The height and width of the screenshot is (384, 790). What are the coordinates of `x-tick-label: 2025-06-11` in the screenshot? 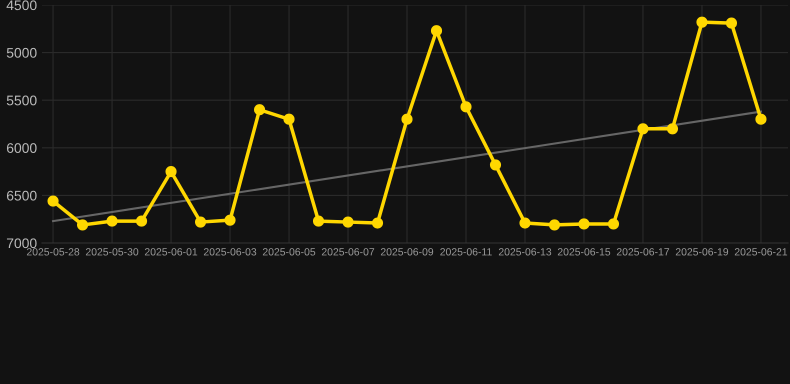 It's located at (466, 252).